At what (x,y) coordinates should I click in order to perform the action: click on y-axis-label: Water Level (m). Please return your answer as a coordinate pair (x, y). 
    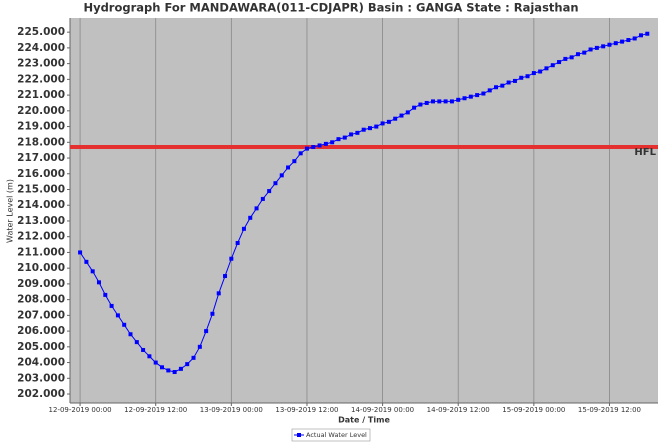
    Looking at the image, I should click on (10, 211).